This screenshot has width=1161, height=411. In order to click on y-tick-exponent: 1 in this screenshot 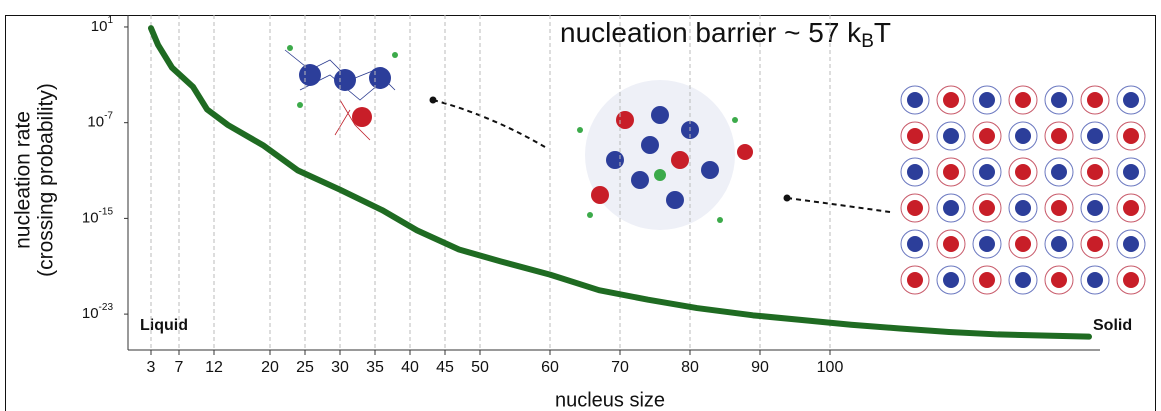, I will do `click(110, 20)`.